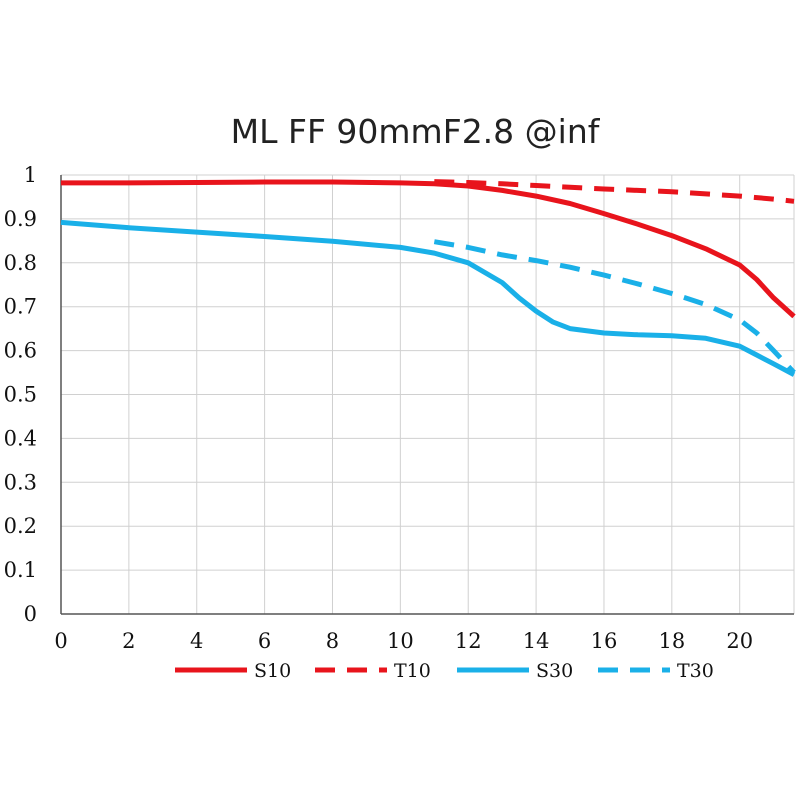 Image resolution: width=800 pixels, height=800 pixels. I want to click on y-tick-label: 0.6, so click(20, 351).